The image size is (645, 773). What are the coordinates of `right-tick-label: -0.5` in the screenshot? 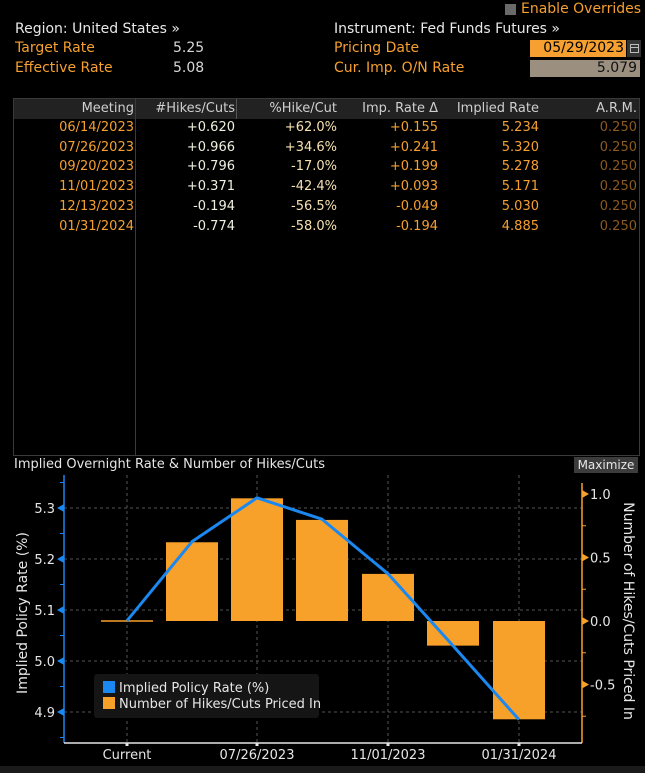 It's located at (602, 686).